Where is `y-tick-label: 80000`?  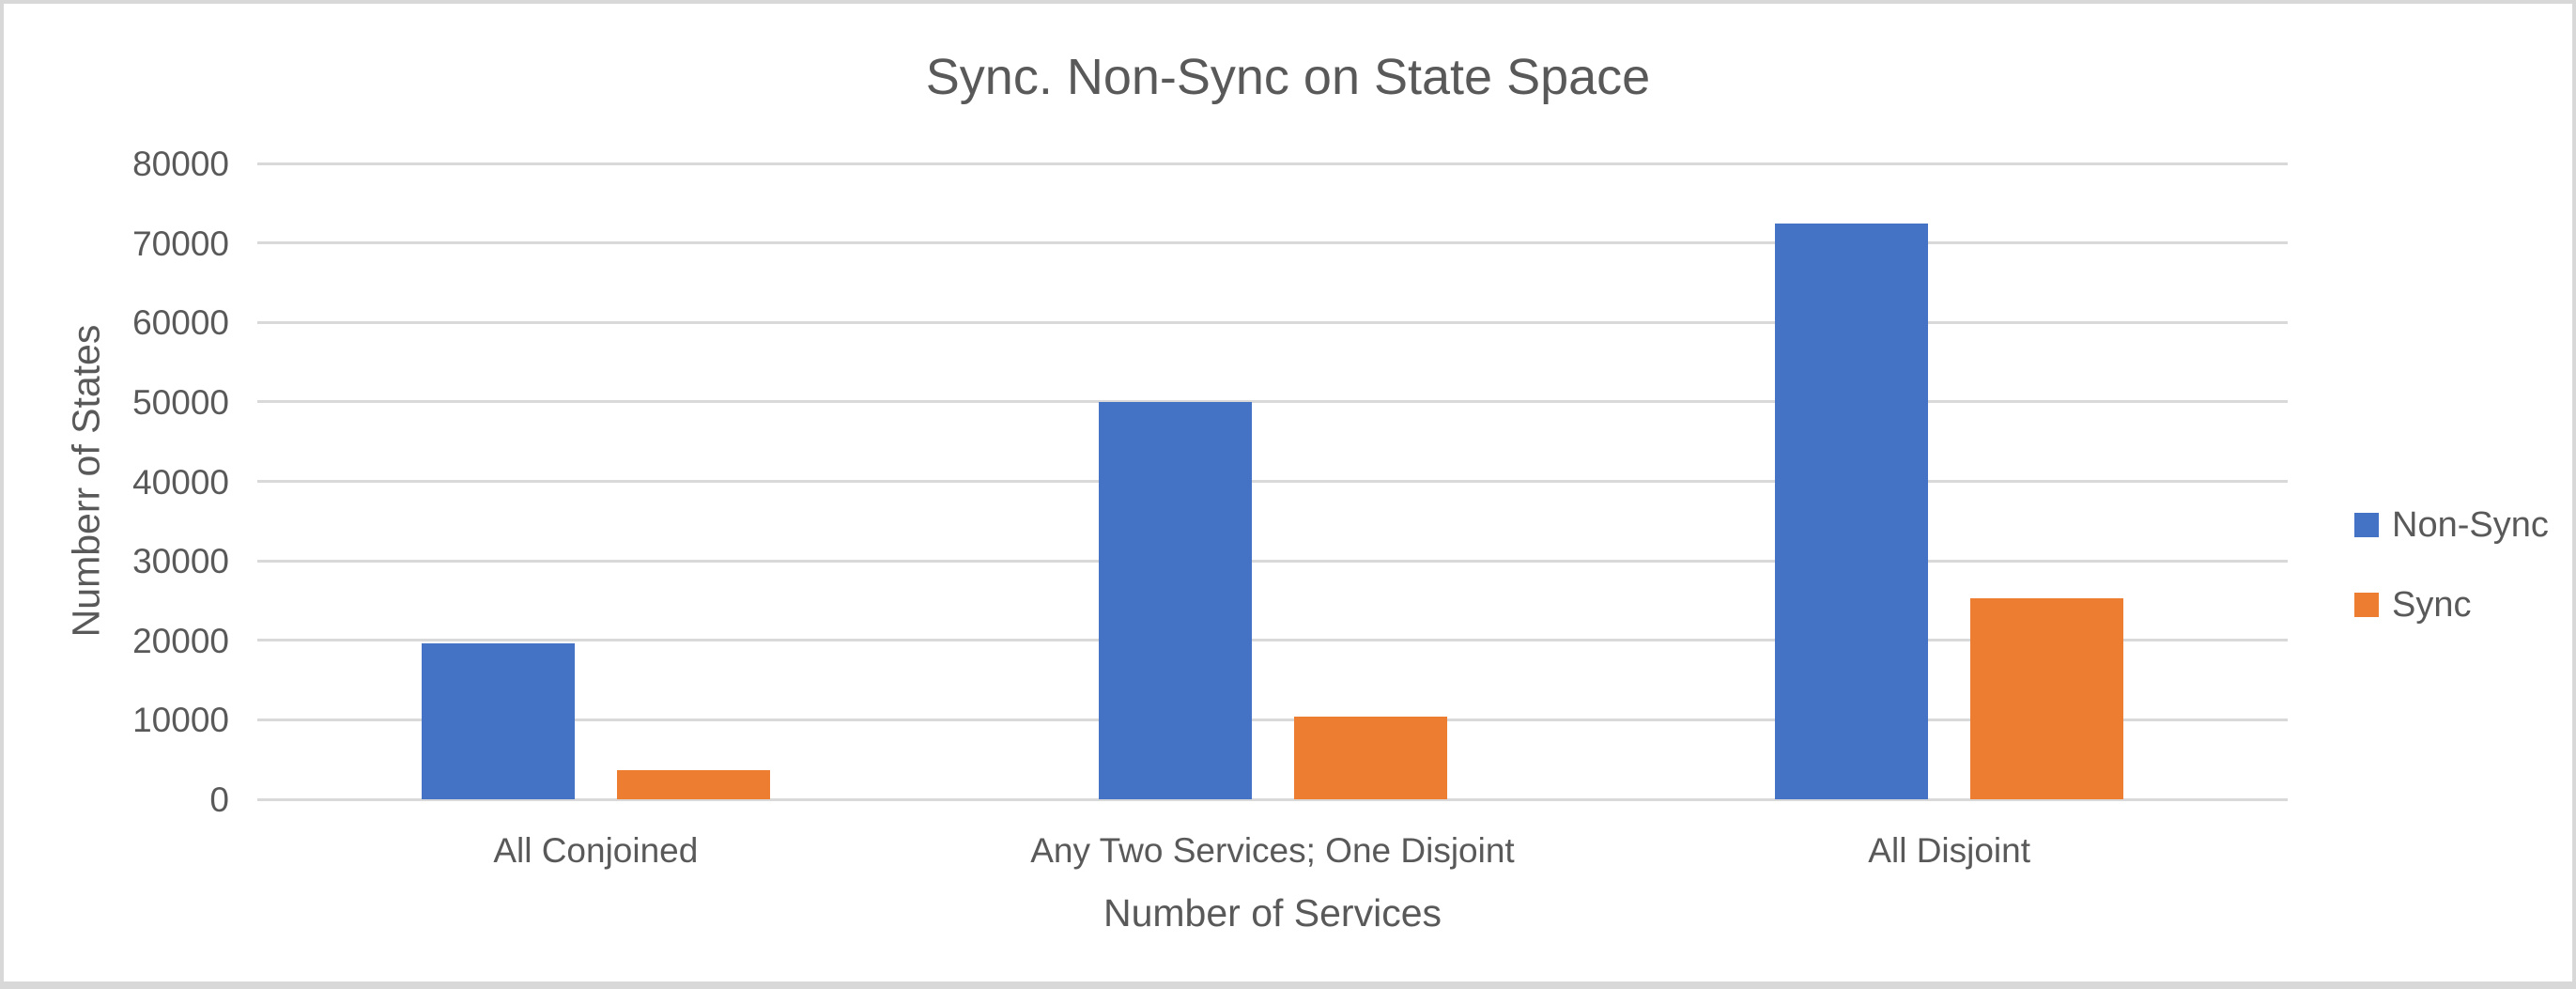
y-tick-label: 80000 is located at coordinates (180, 164).